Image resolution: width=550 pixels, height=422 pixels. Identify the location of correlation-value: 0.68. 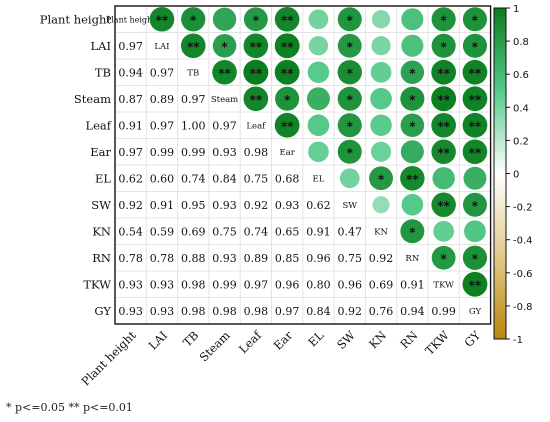
(287, 178).